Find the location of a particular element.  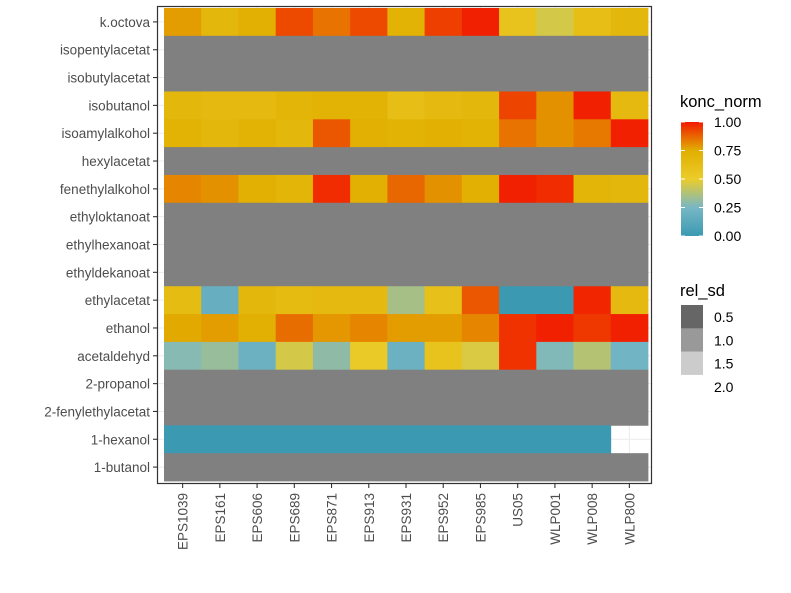

heatmap-cell-isobutanol-EPS871 is located at coordinates (331, 105).